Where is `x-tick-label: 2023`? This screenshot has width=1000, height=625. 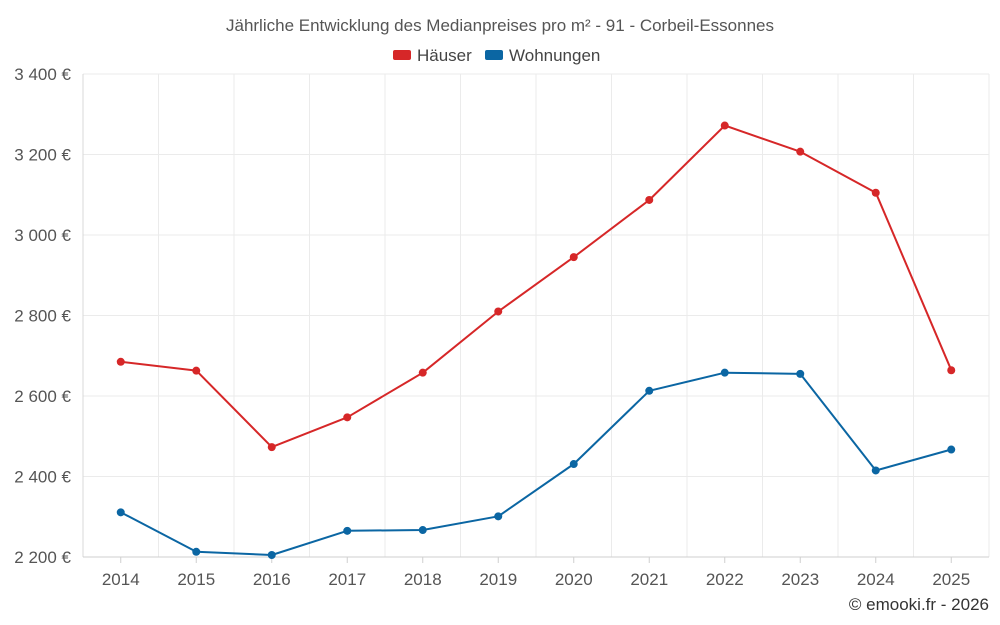
x-tick-label: 2023 is located at coordinates (800, 579).